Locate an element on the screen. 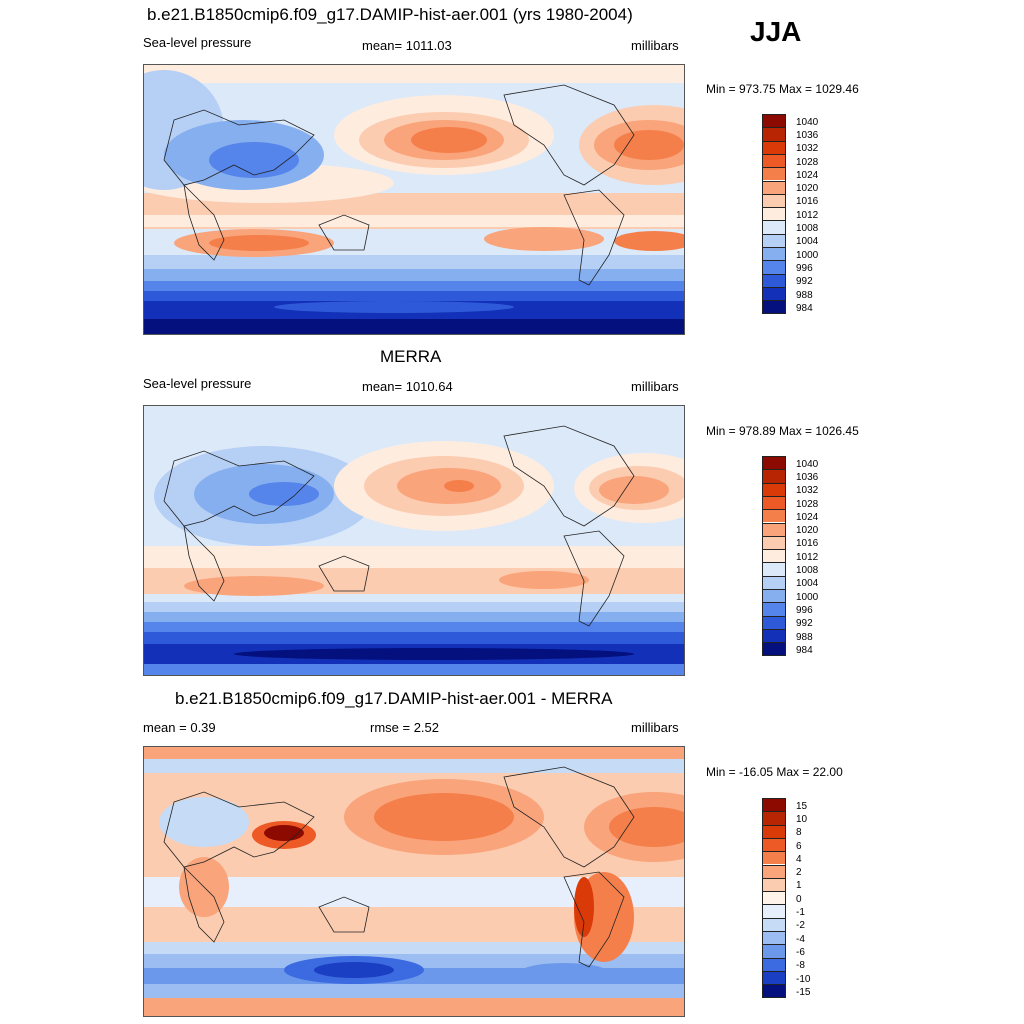 This screenshot has height=1024, width=1024. colorbar-level-label: 992 is located at coordinates (804, 624).